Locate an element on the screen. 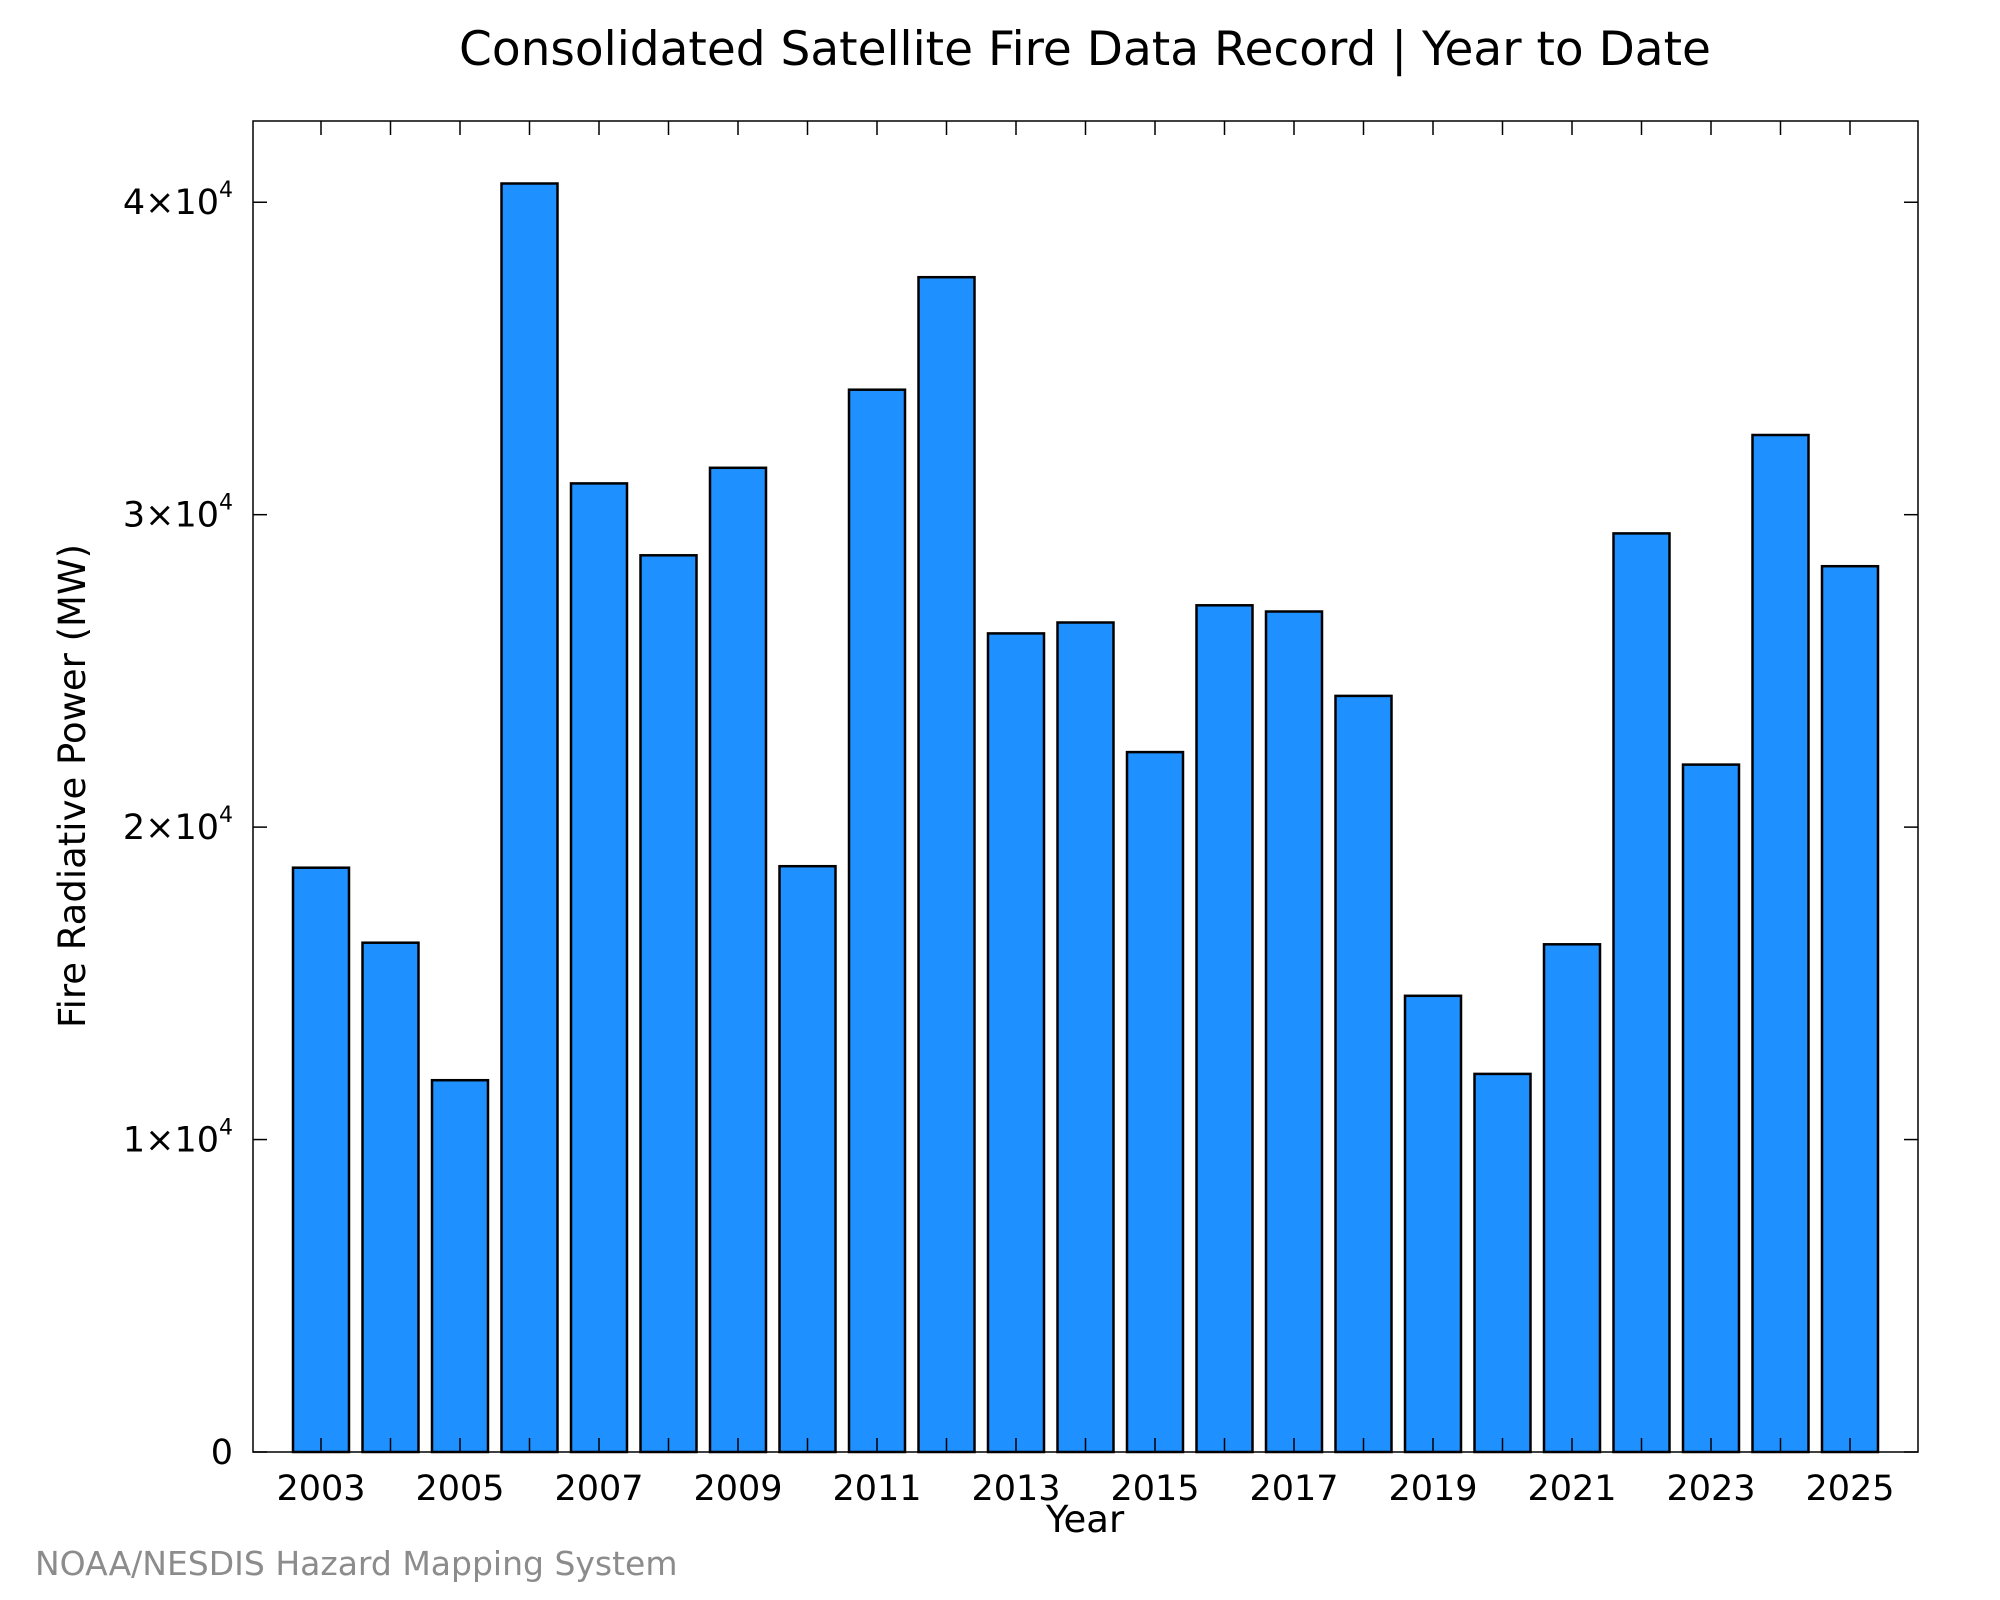 This screenshot has height=1600, width=2000. y-axis-label: Fire Radiative Power (MW) is located at coordinates (72, 786).